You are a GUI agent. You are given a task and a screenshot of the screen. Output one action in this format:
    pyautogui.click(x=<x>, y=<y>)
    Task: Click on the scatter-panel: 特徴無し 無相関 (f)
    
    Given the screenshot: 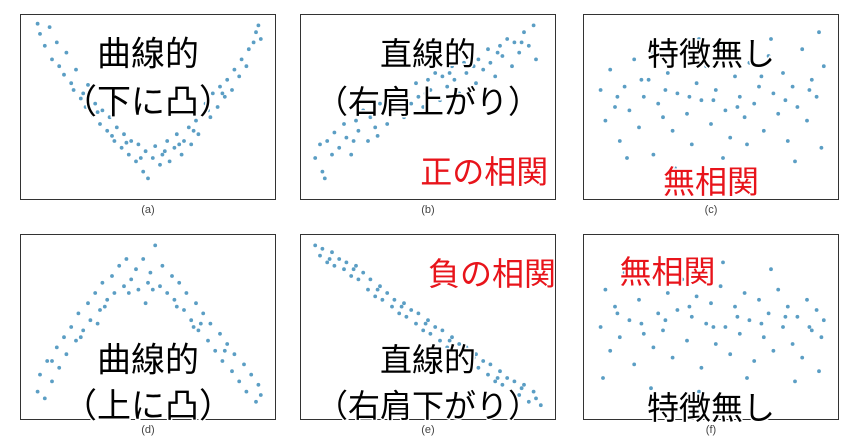 What is the action you would take?
    pyautogui.click(x=711, y=338)
    